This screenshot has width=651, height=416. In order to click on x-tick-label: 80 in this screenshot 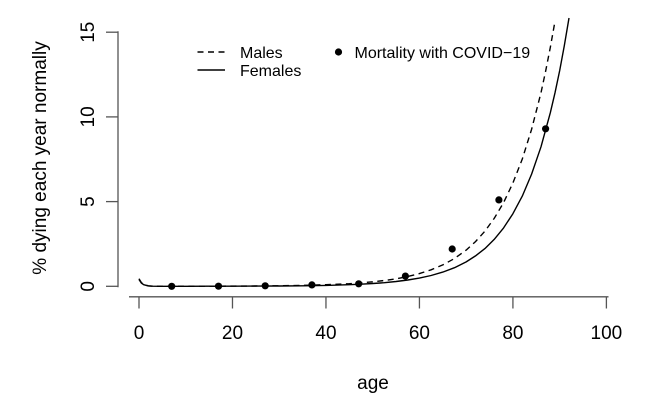, I will do `click(512, 333)`.